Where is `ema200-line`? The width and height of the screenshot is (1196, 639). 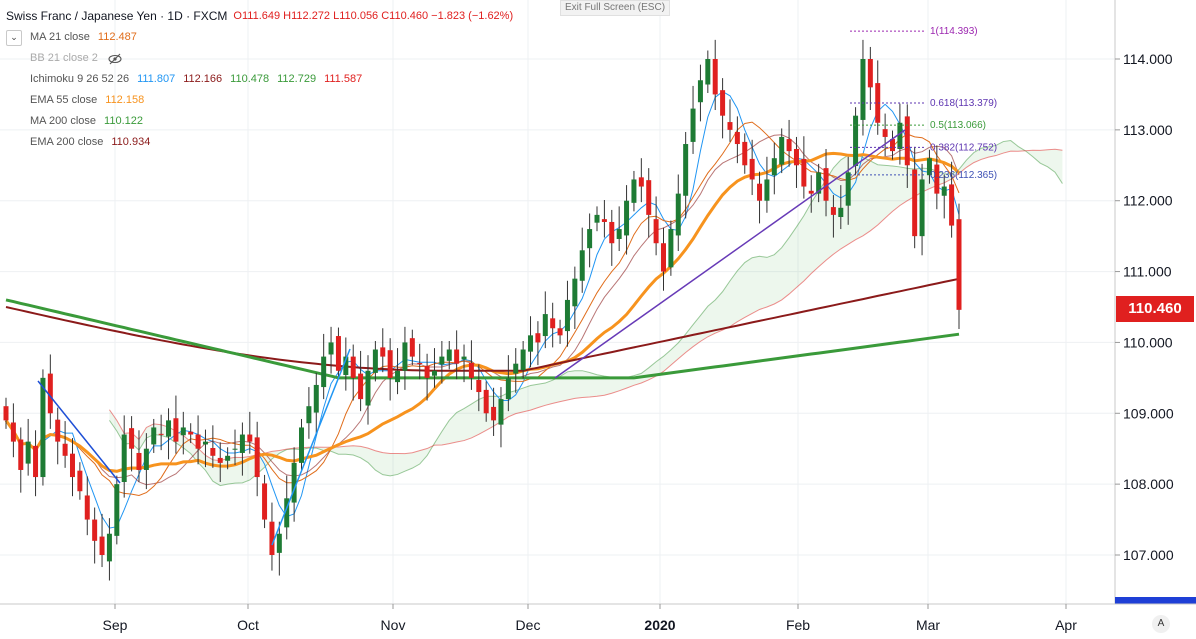
ema200-line is located at coordinates (482, 324).